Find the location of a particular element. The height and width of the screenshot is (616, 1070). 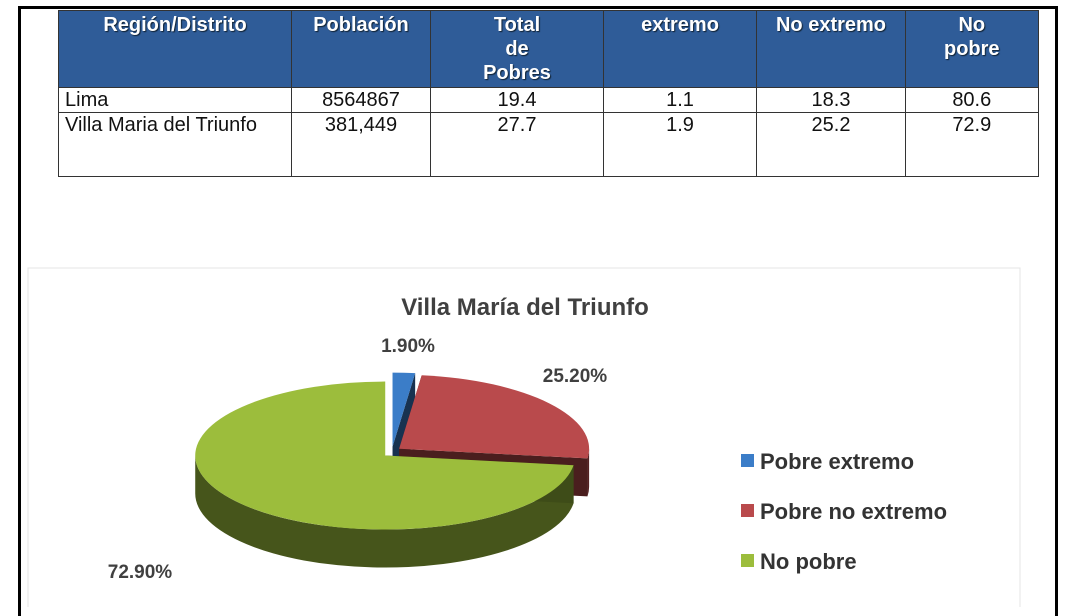

row: Lima 8564867 19.4 1.1 18.3 80.6 is located at coordinates (548, 100).